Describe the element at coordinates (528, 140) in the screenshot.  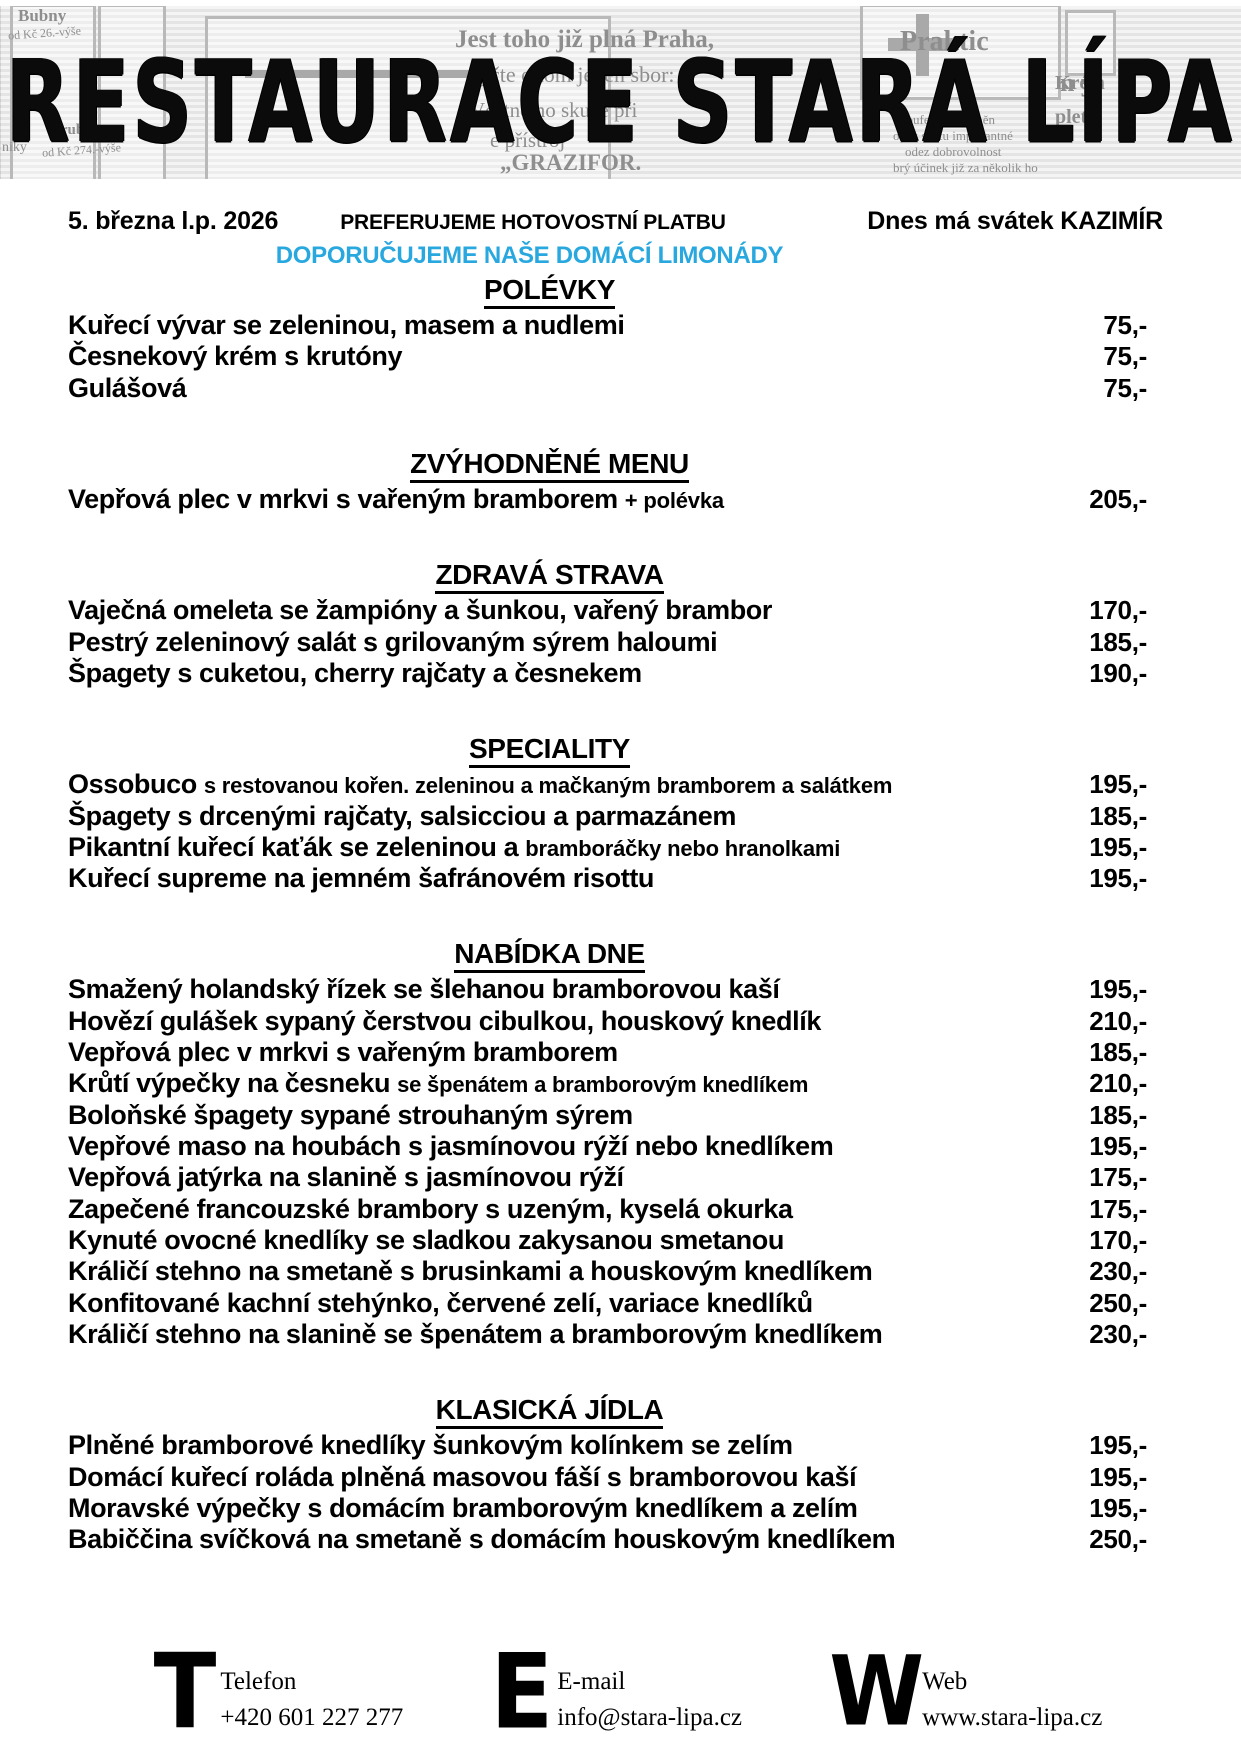
I see `np-fragment-pristroj: e přístroj` at that location.